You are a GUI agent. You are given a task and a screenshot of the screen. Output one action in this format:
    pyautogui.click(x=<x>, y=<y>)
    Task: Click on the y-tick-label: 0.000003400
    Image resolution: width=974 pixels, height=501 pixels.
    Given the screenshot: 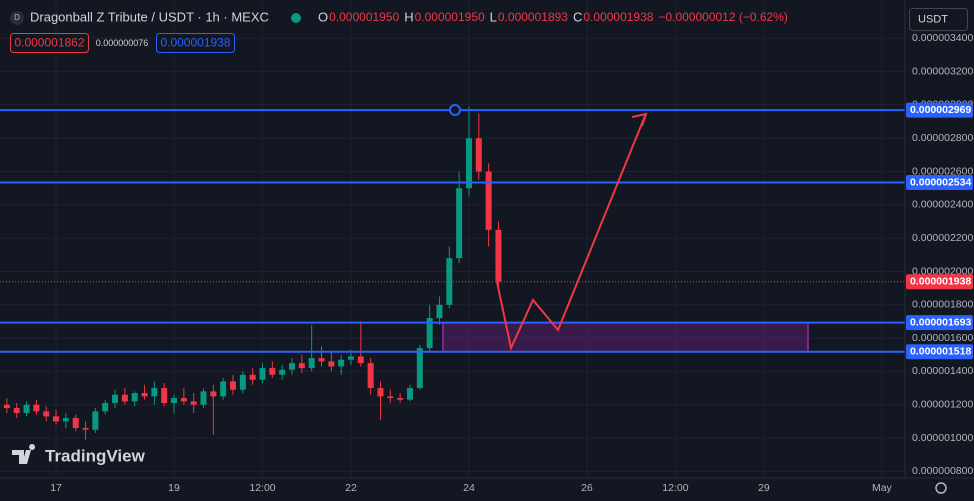 What is the action you would take?
    pyautogui.click(x=942, y=38)
    